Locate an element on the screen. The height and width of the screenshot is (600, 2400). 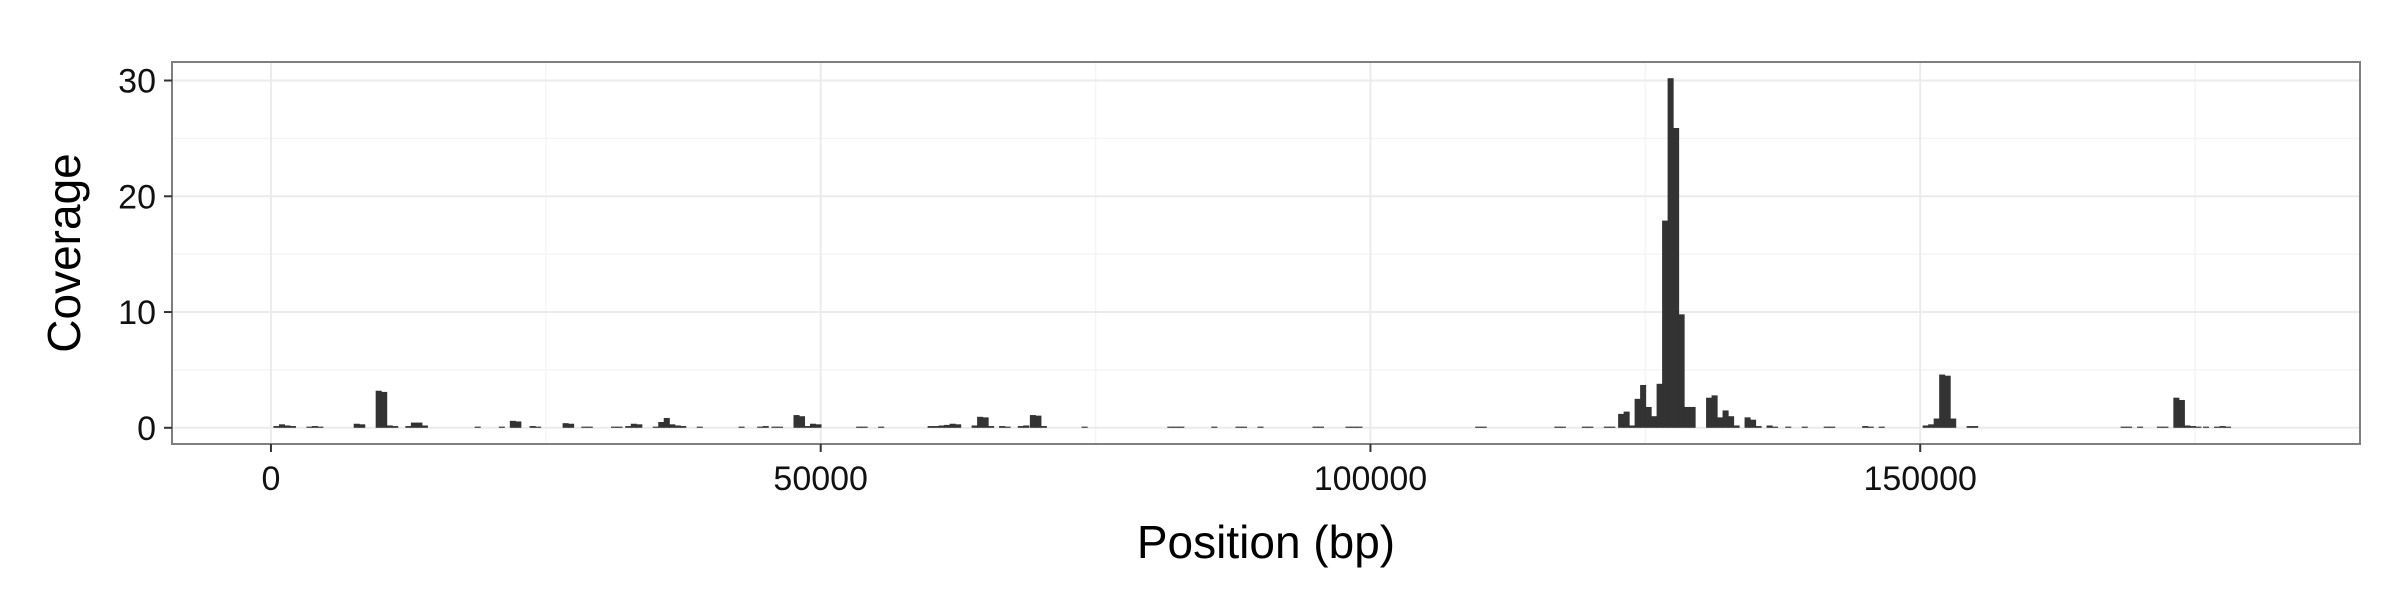
y-tick-label: 10 is located at coordinates (137, 313).